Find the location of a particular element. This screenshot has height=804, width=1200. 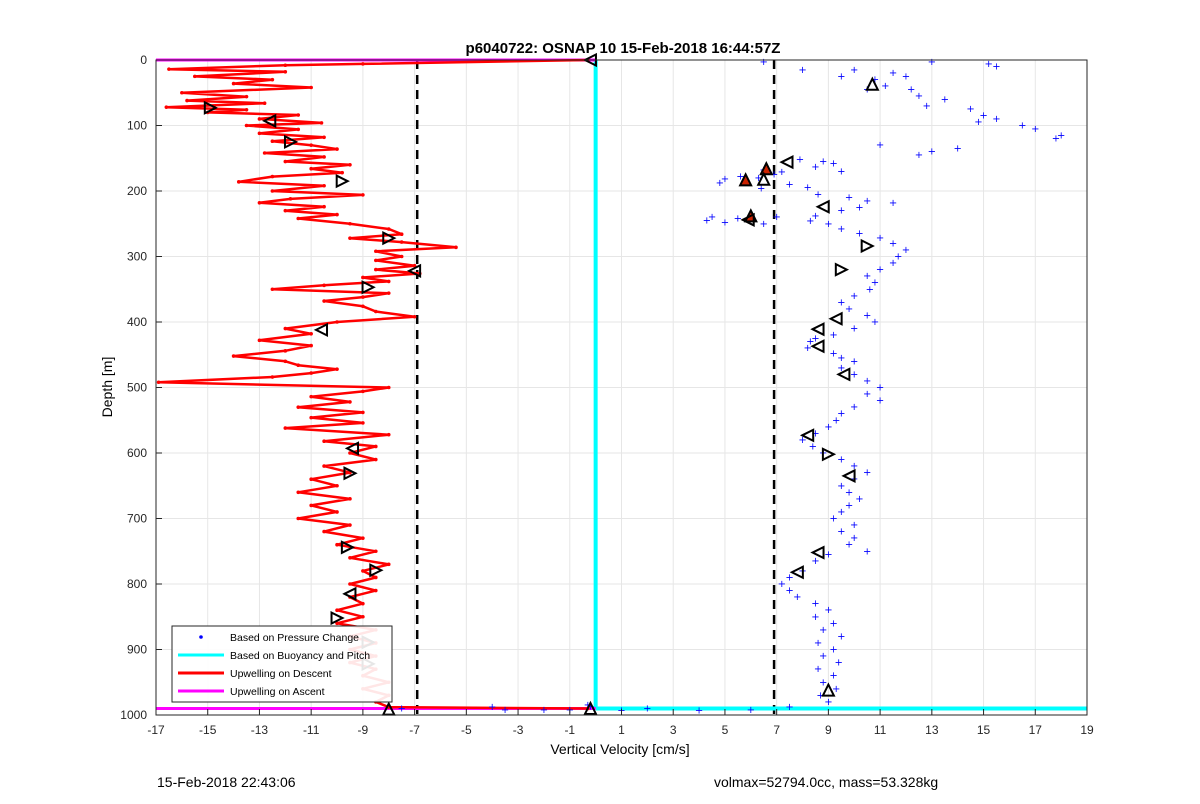

y-tick-label: 0 is located at coordinates (143, 60).